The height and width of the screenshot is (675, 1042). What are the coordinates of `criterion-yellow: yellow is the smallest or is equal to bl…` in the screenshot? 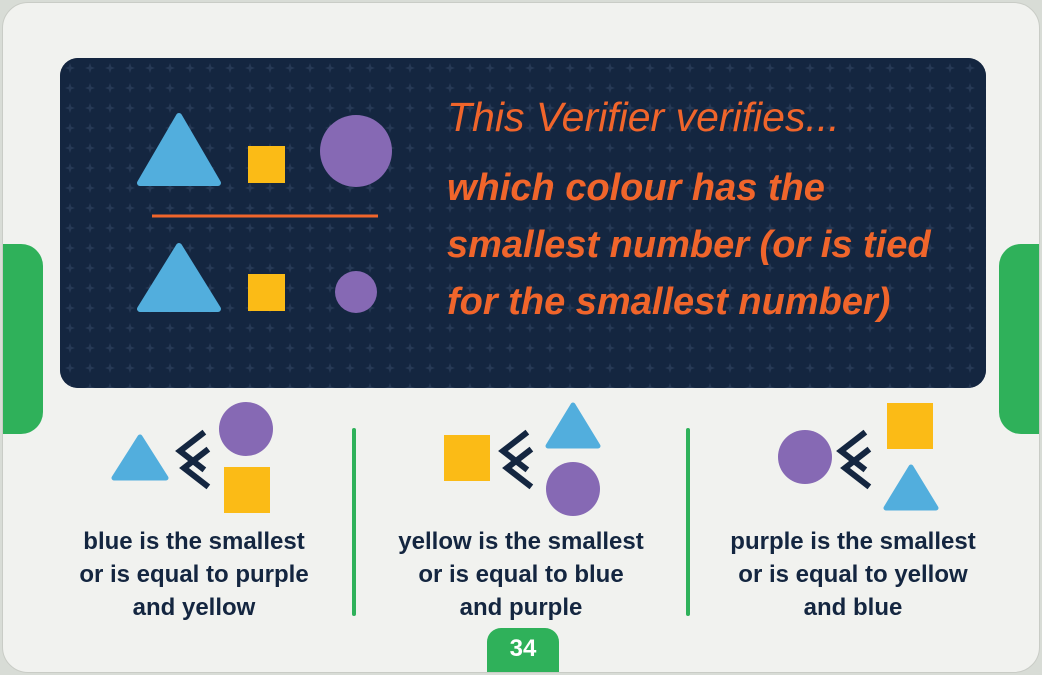 It's located at (521, 508).